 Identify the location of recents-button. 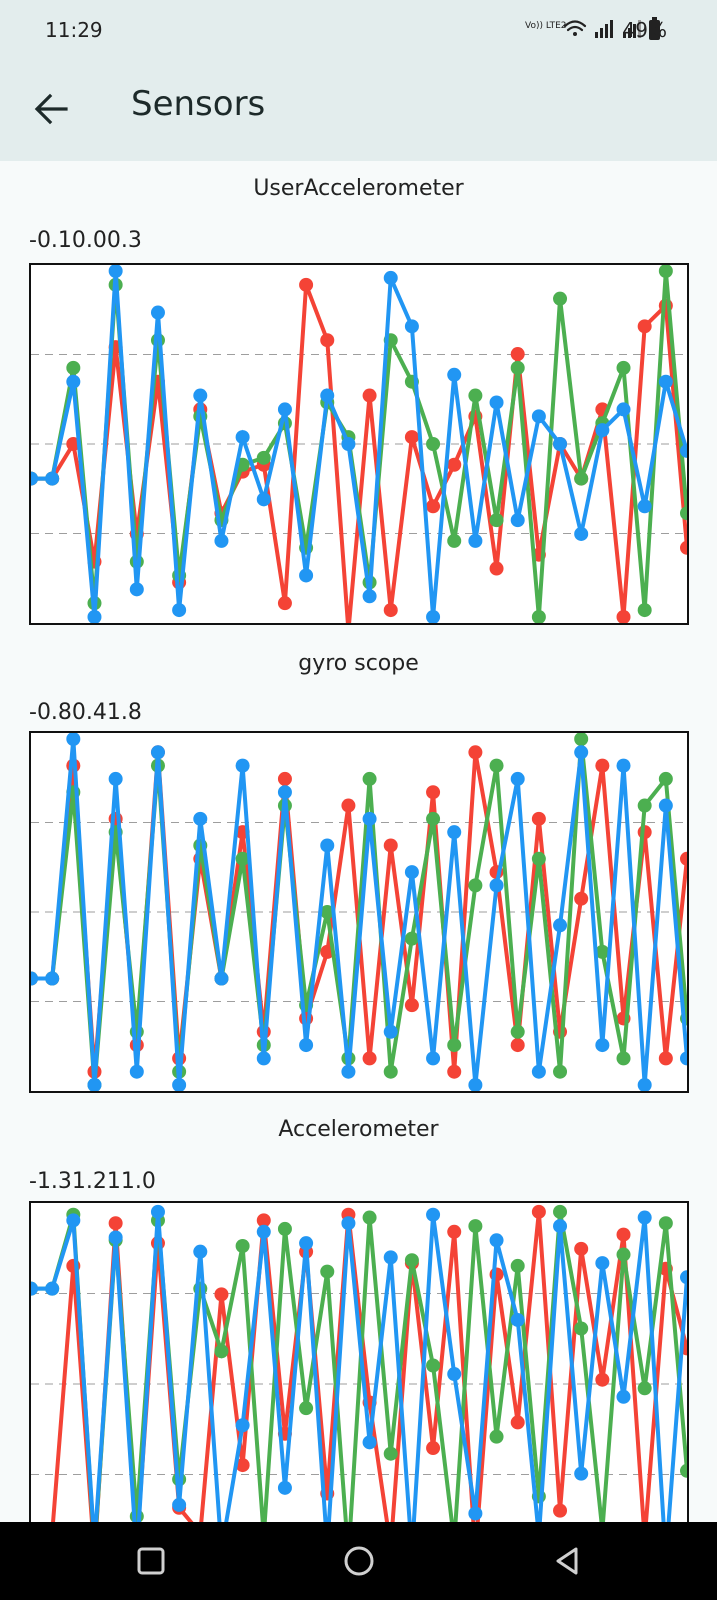
(151, 1561).